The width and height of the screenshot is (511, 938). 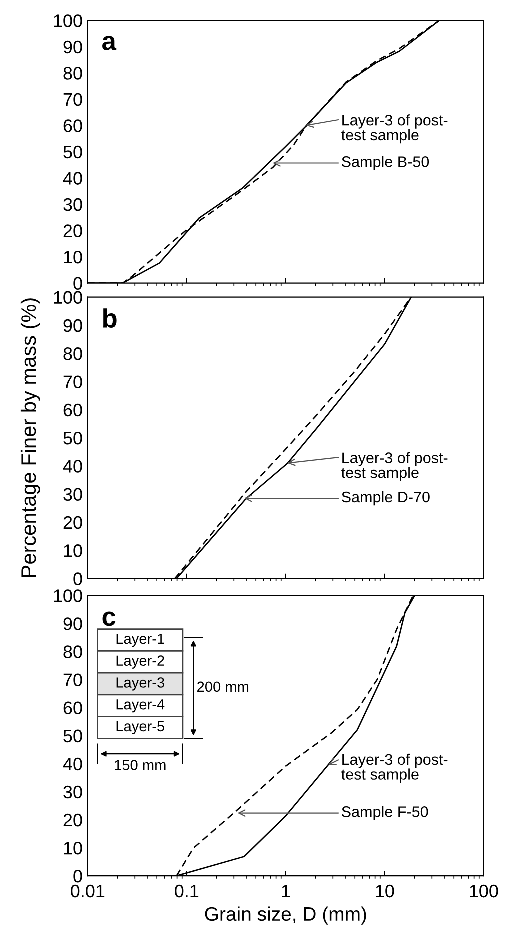 I want to click on x-tick-label: 10, so click(x=385, y=891).